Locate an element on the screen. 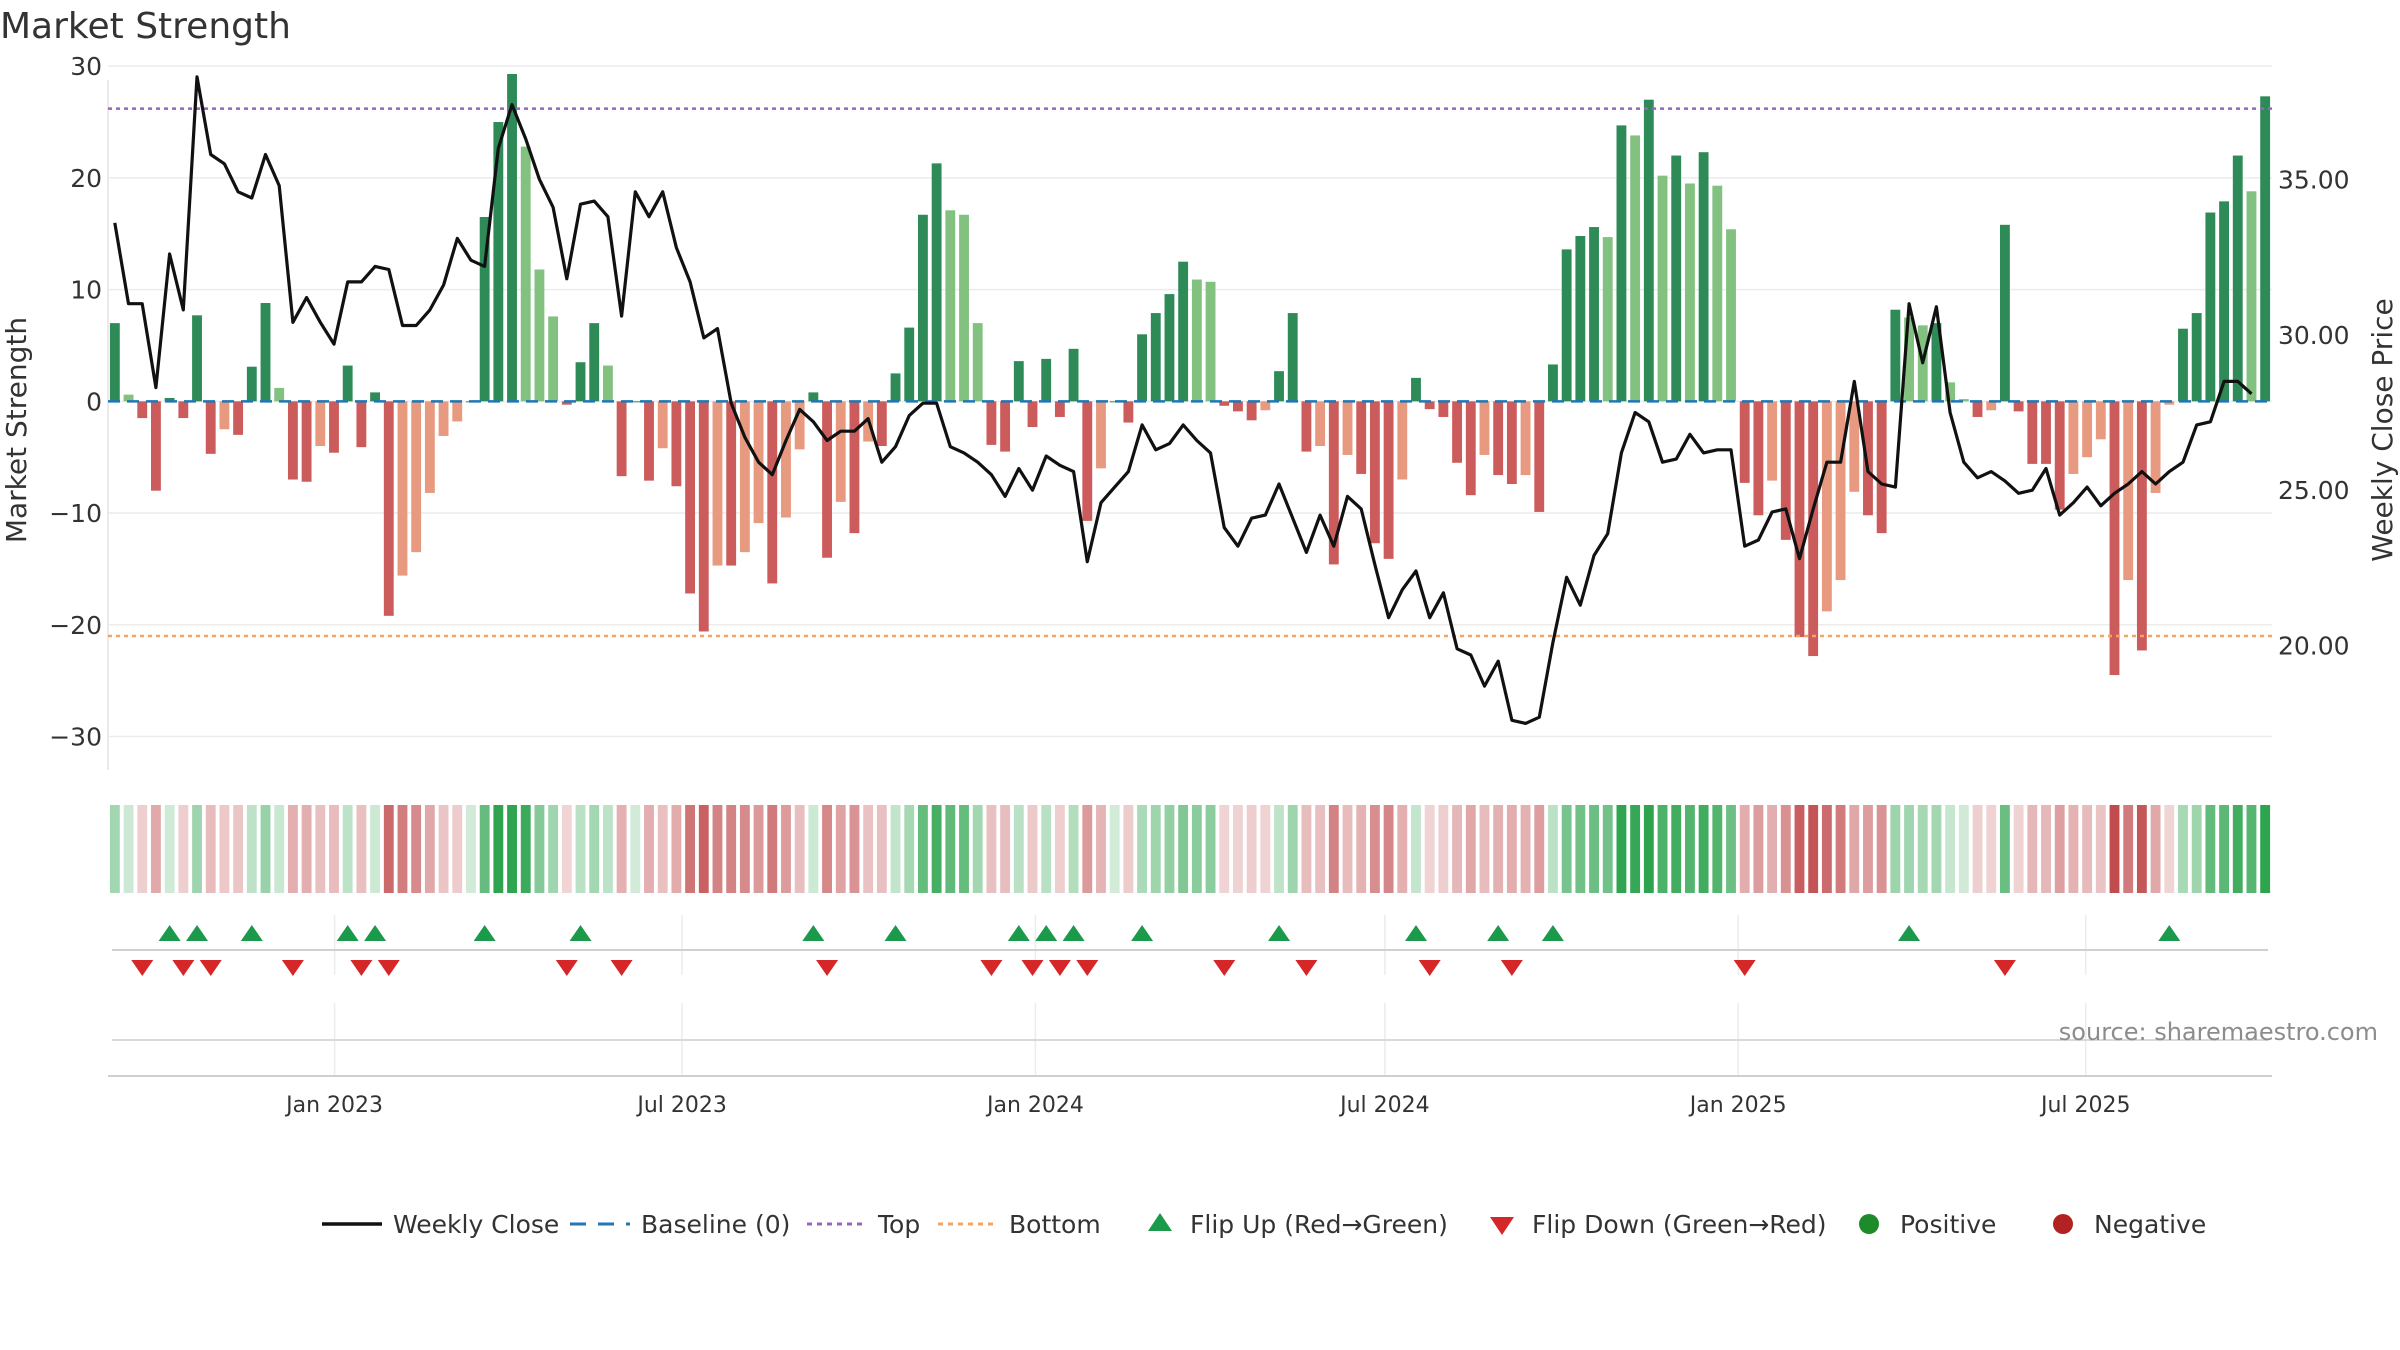 Image resolution: width=2400 pixels, height=1350 pixels. y-axis-left: 30 20 10 0 −10 −20 −30 is located at coordinates (75, 401).